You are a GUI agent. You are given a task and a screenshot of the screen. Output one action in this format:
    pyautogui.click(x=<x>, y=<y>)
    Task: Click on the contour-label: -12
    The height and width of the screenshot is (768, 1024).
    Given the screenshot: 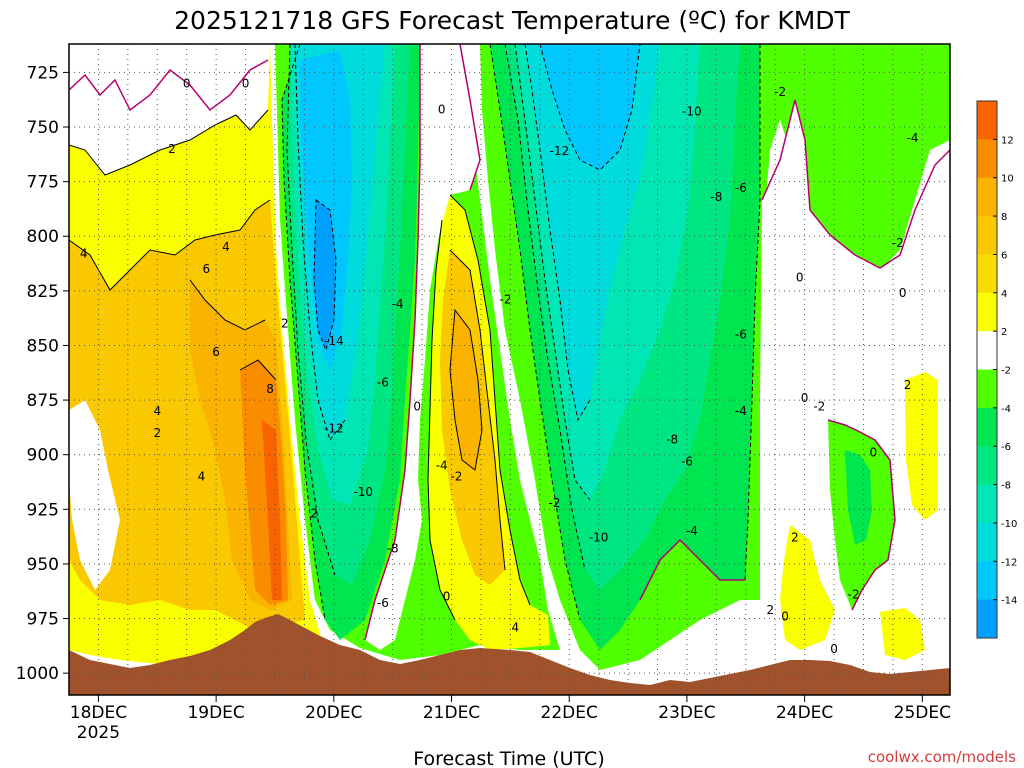 What is the action you would take?
    pyautogui.click(x=560, y=151)
    